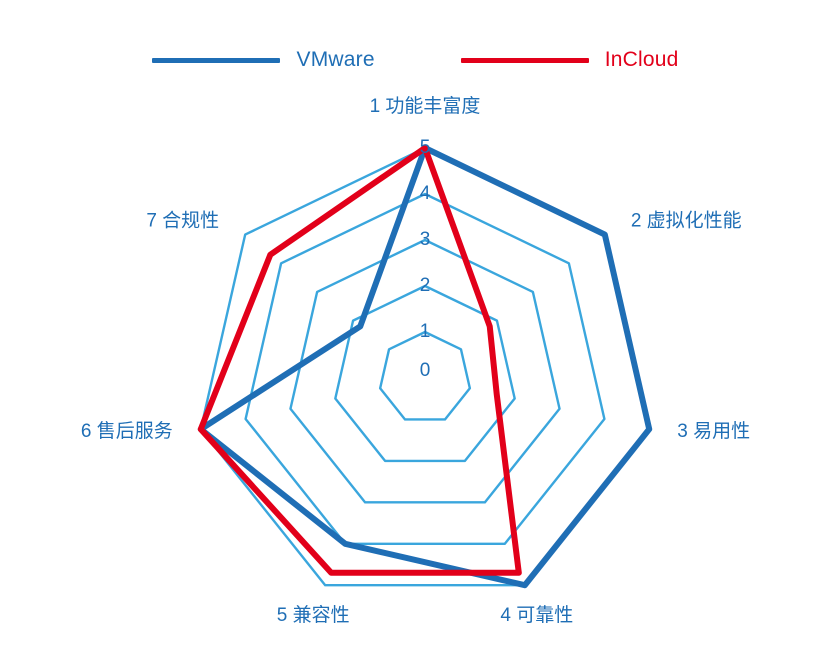 The height and width of the screenshot is (670, 831). I want to click on axis-label-5: 5 兼容性, so click(313, 615).